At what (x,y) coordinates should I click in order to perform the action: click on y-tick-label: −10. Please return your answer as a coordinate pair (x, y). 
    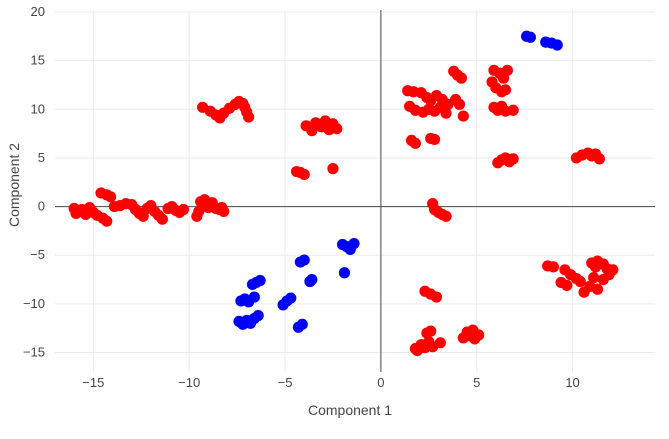
    Looking at the image, I should click on (34, 303).